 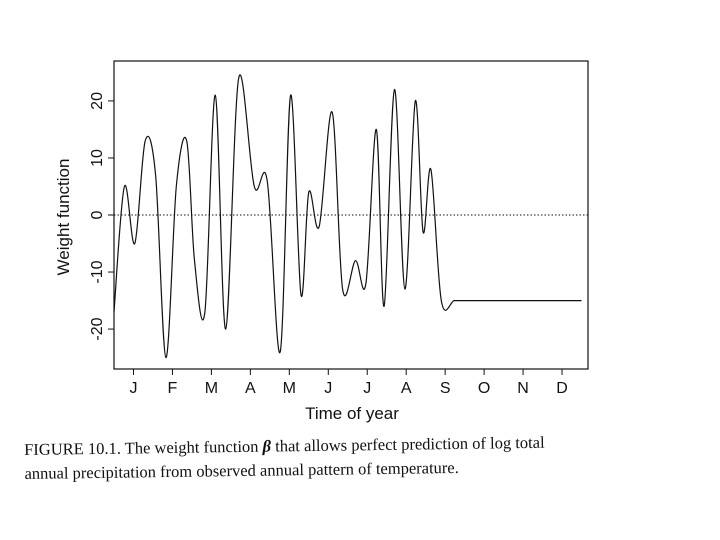 I want to click on x-tick-label: S, so click(x=445, y=388).